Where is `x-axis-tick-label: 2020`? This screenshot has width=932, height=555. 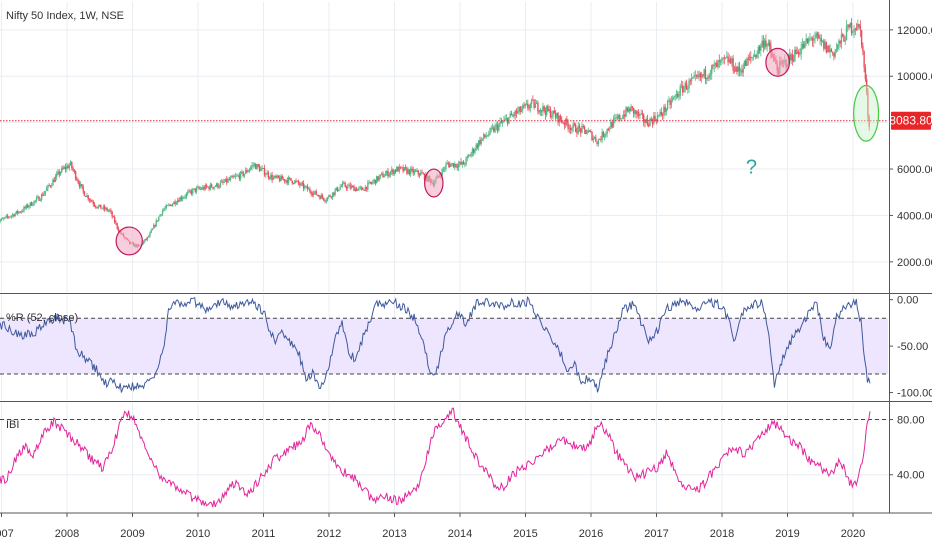
x-axis-tick-label: 2020 is located at coordinates (853, 534).